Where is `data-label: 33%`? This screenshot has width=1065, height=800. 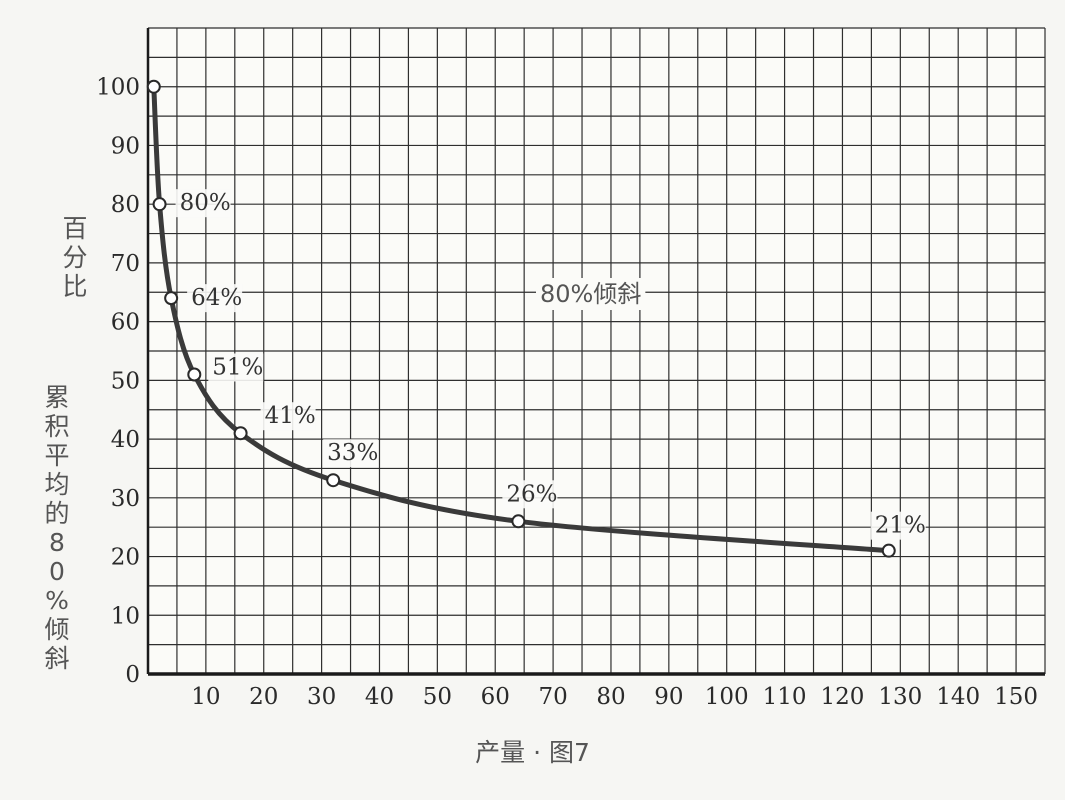
data-label: 33% is located at coordinates (352, 453).